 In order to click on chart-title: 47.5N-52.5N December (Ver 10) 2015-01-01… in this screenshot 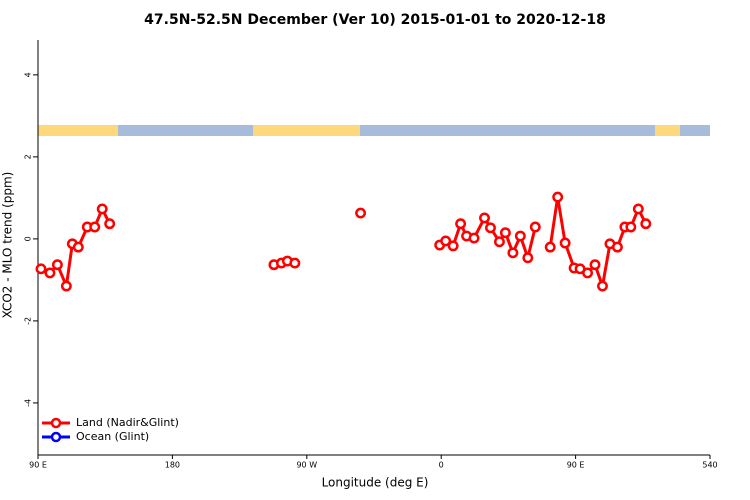, I will do `click(375, 20)`.